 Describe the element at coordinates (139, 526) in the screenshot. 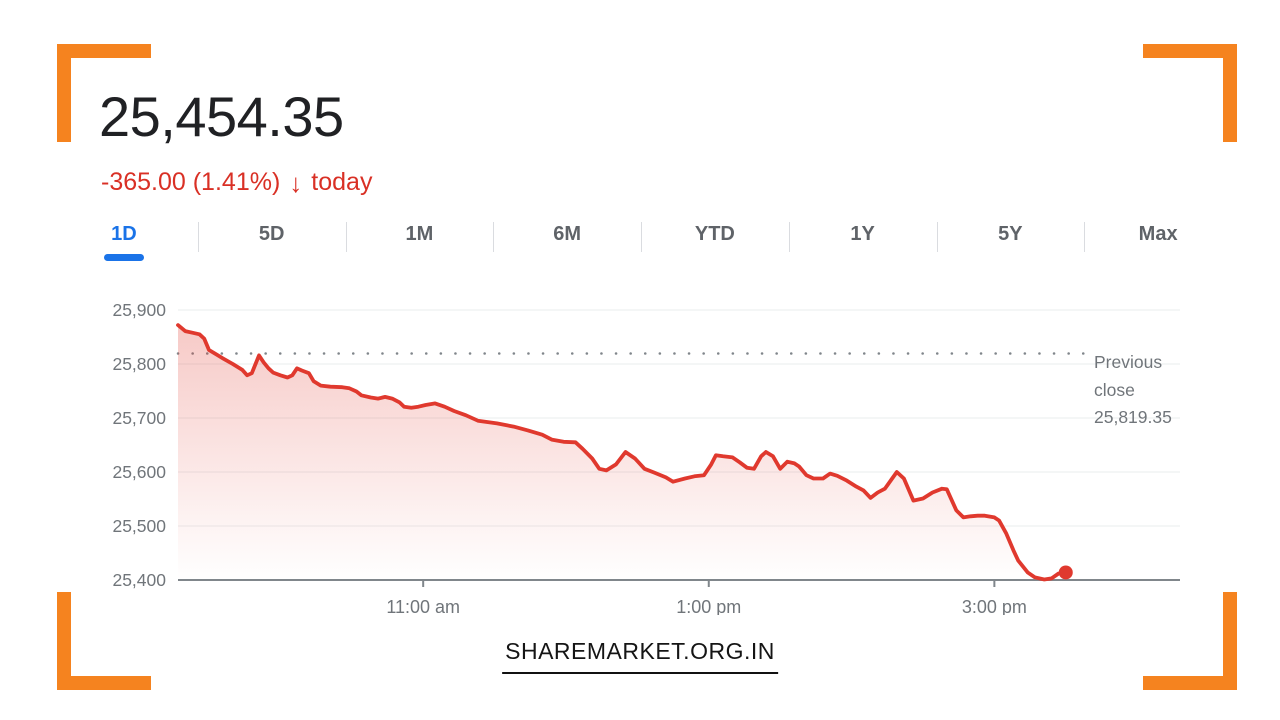

I see `y-axis-label: 25,500` at that location.